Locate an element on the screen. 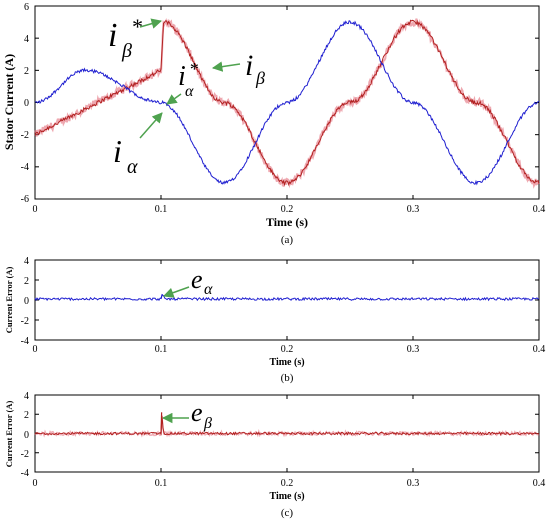 This screenshot has height=523, width=550. plot-area-c is located at coordinates (287, 425).